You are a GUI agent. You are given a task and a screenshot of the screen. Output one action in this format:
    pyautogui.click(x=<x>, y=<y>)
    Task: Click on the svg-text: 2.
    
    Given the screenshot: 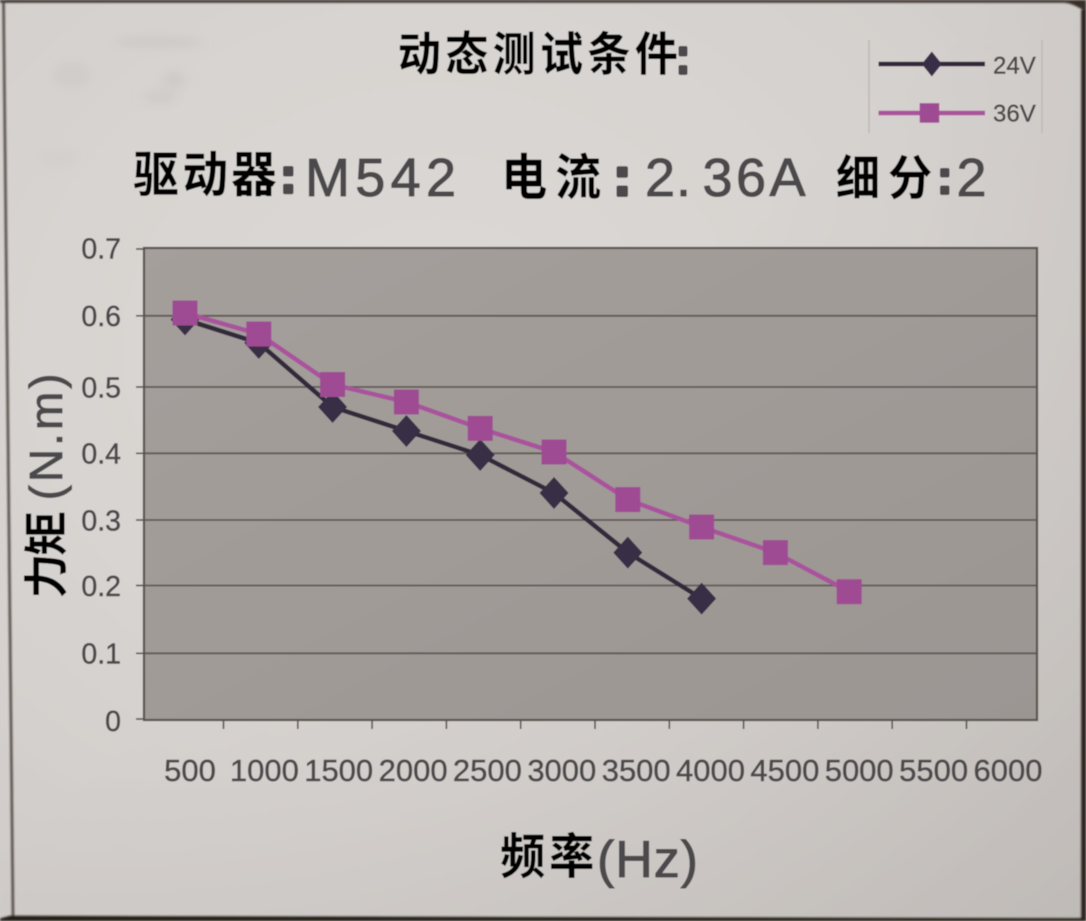 What is the action you would take?
    pyautogui.click(x=668, y=178)
    